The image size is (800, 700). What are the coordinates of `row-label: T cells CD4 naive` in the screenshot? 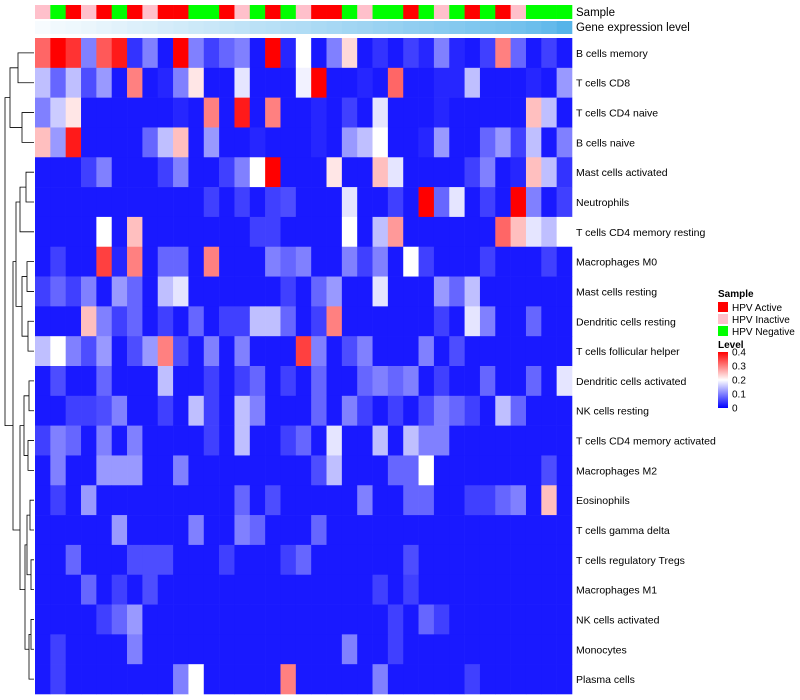 It's located at (617, 114).